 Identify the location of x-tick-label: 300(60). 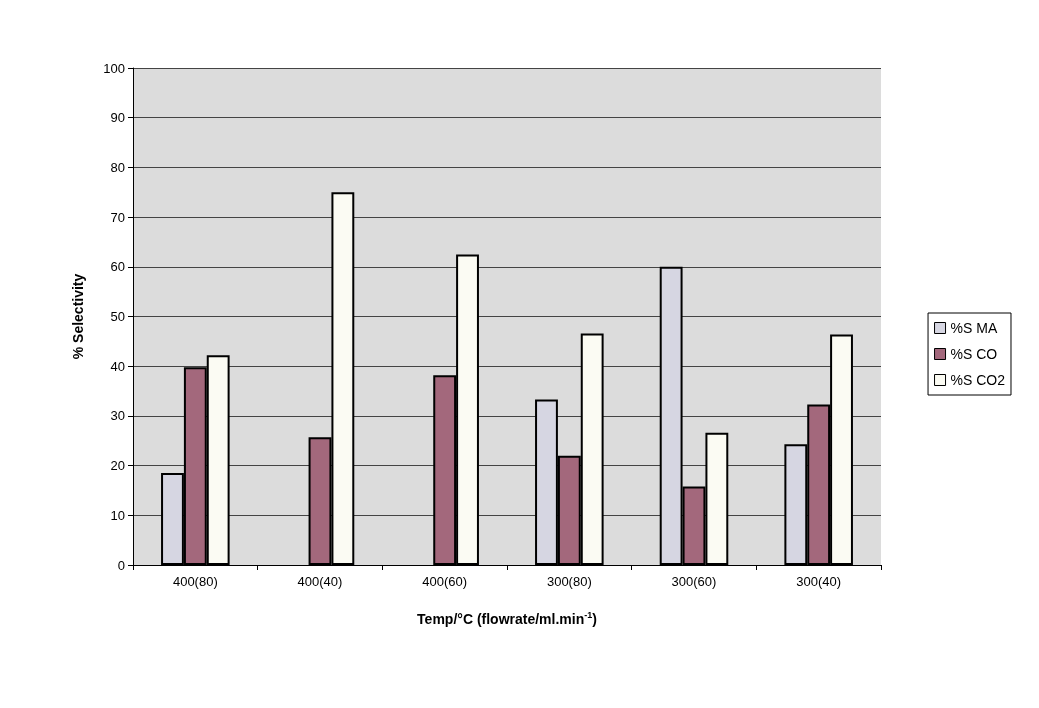
(694, 581).